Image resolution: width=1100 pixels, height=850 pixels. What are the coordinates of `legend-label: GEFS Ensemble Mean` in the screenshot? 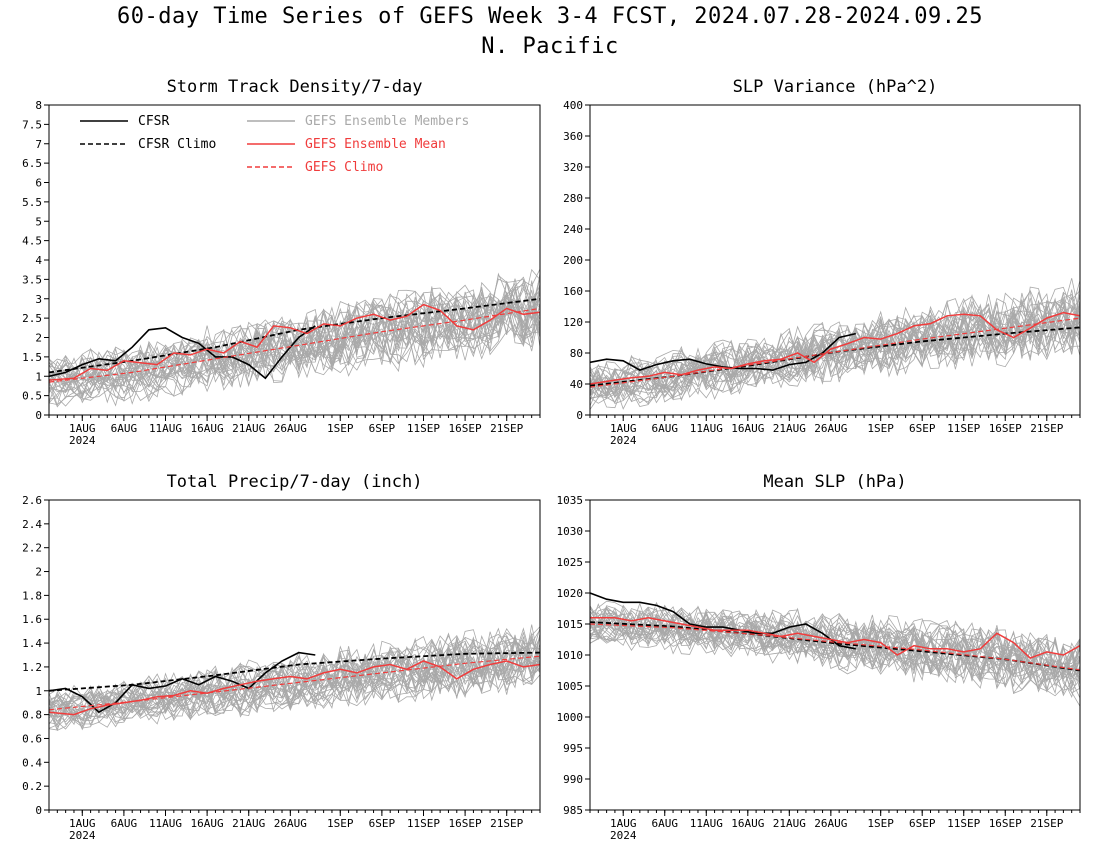 It's located at (375, 144).